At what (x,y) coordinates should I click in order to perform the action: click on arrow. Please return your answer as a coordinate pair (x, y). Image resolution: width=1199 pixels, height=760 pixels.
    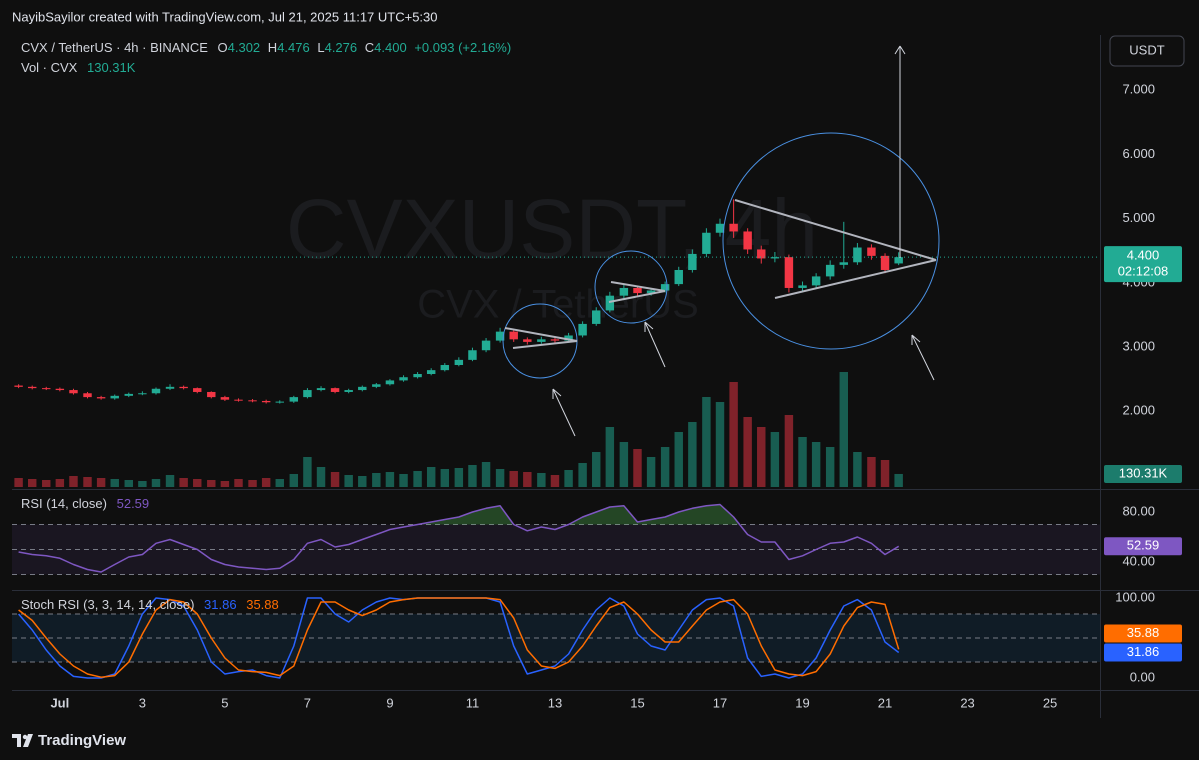
    Looking at the image, I should click on (900, 151).